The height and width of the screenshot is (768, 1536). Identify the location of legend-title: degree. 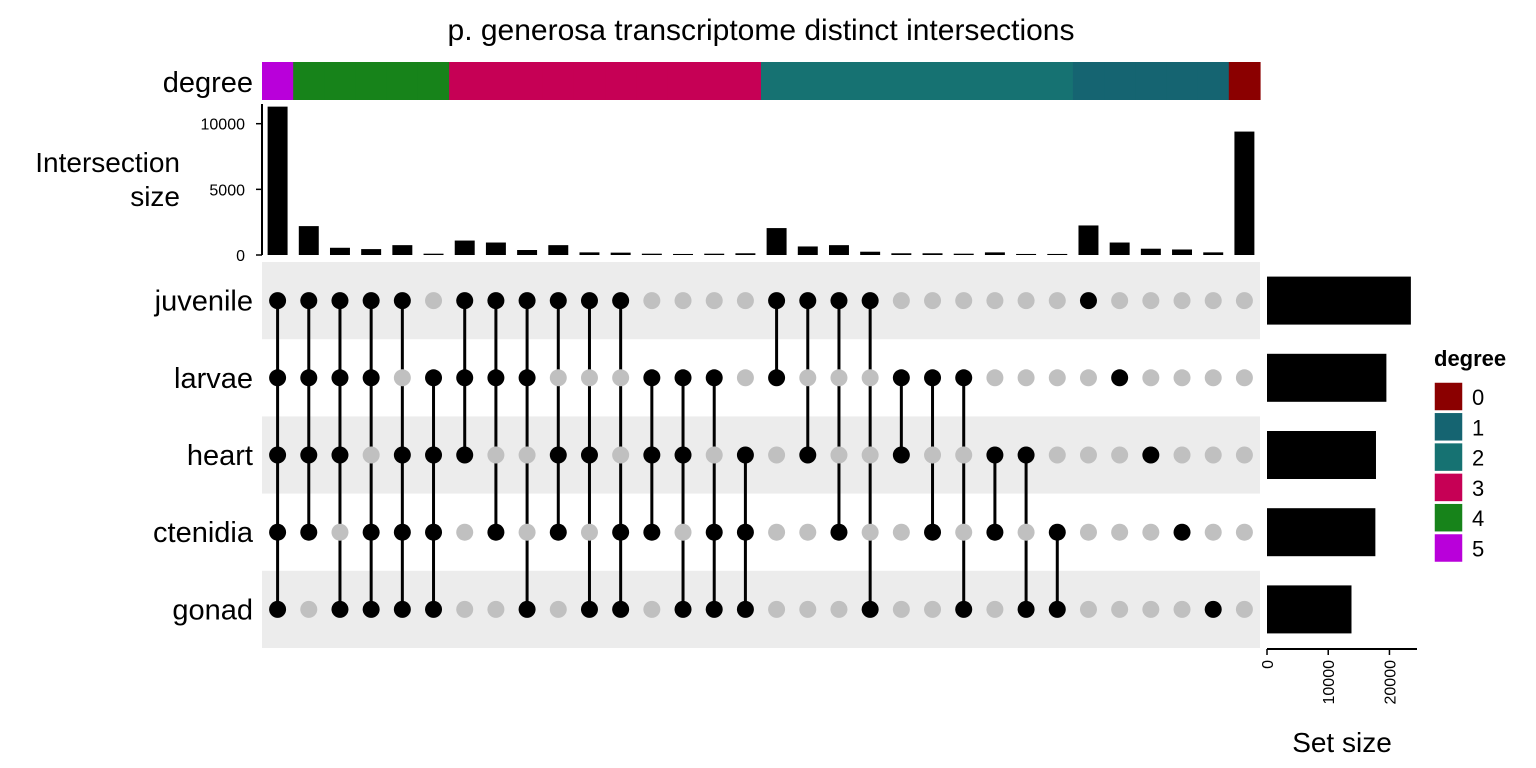
(1470, 358).